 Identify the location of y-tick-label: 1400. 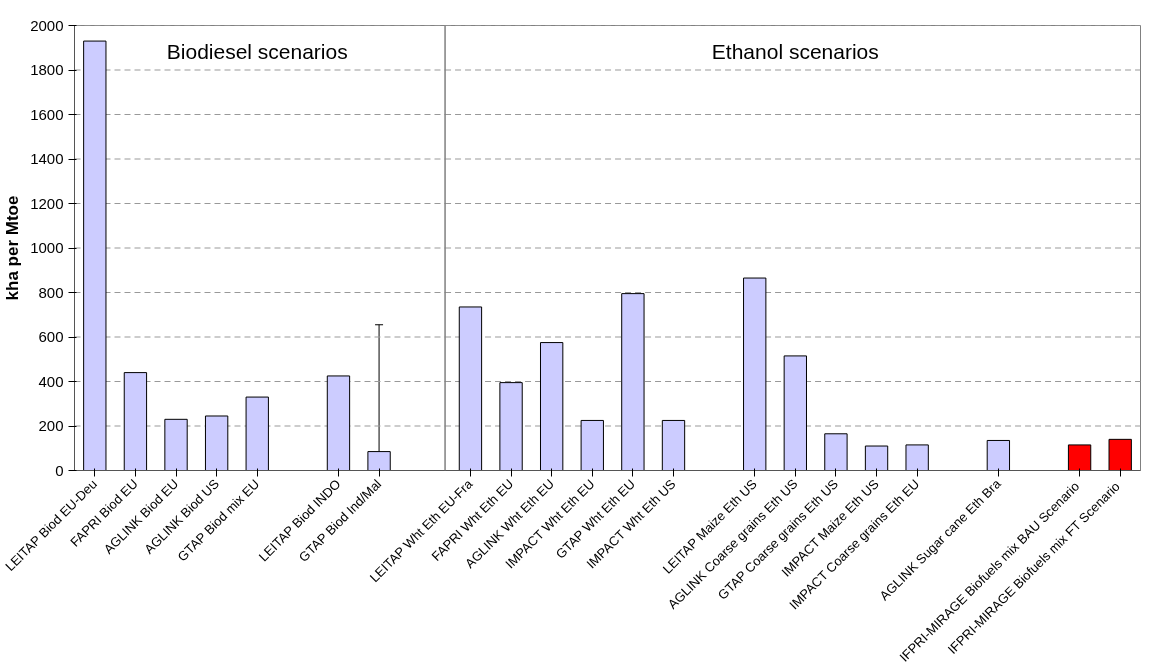
(47, 158).